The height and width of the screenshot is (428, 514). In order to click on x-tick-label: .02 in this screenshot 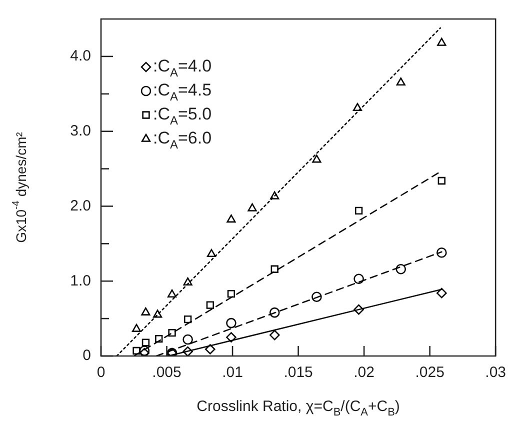, I will do `click(364, 373)`.